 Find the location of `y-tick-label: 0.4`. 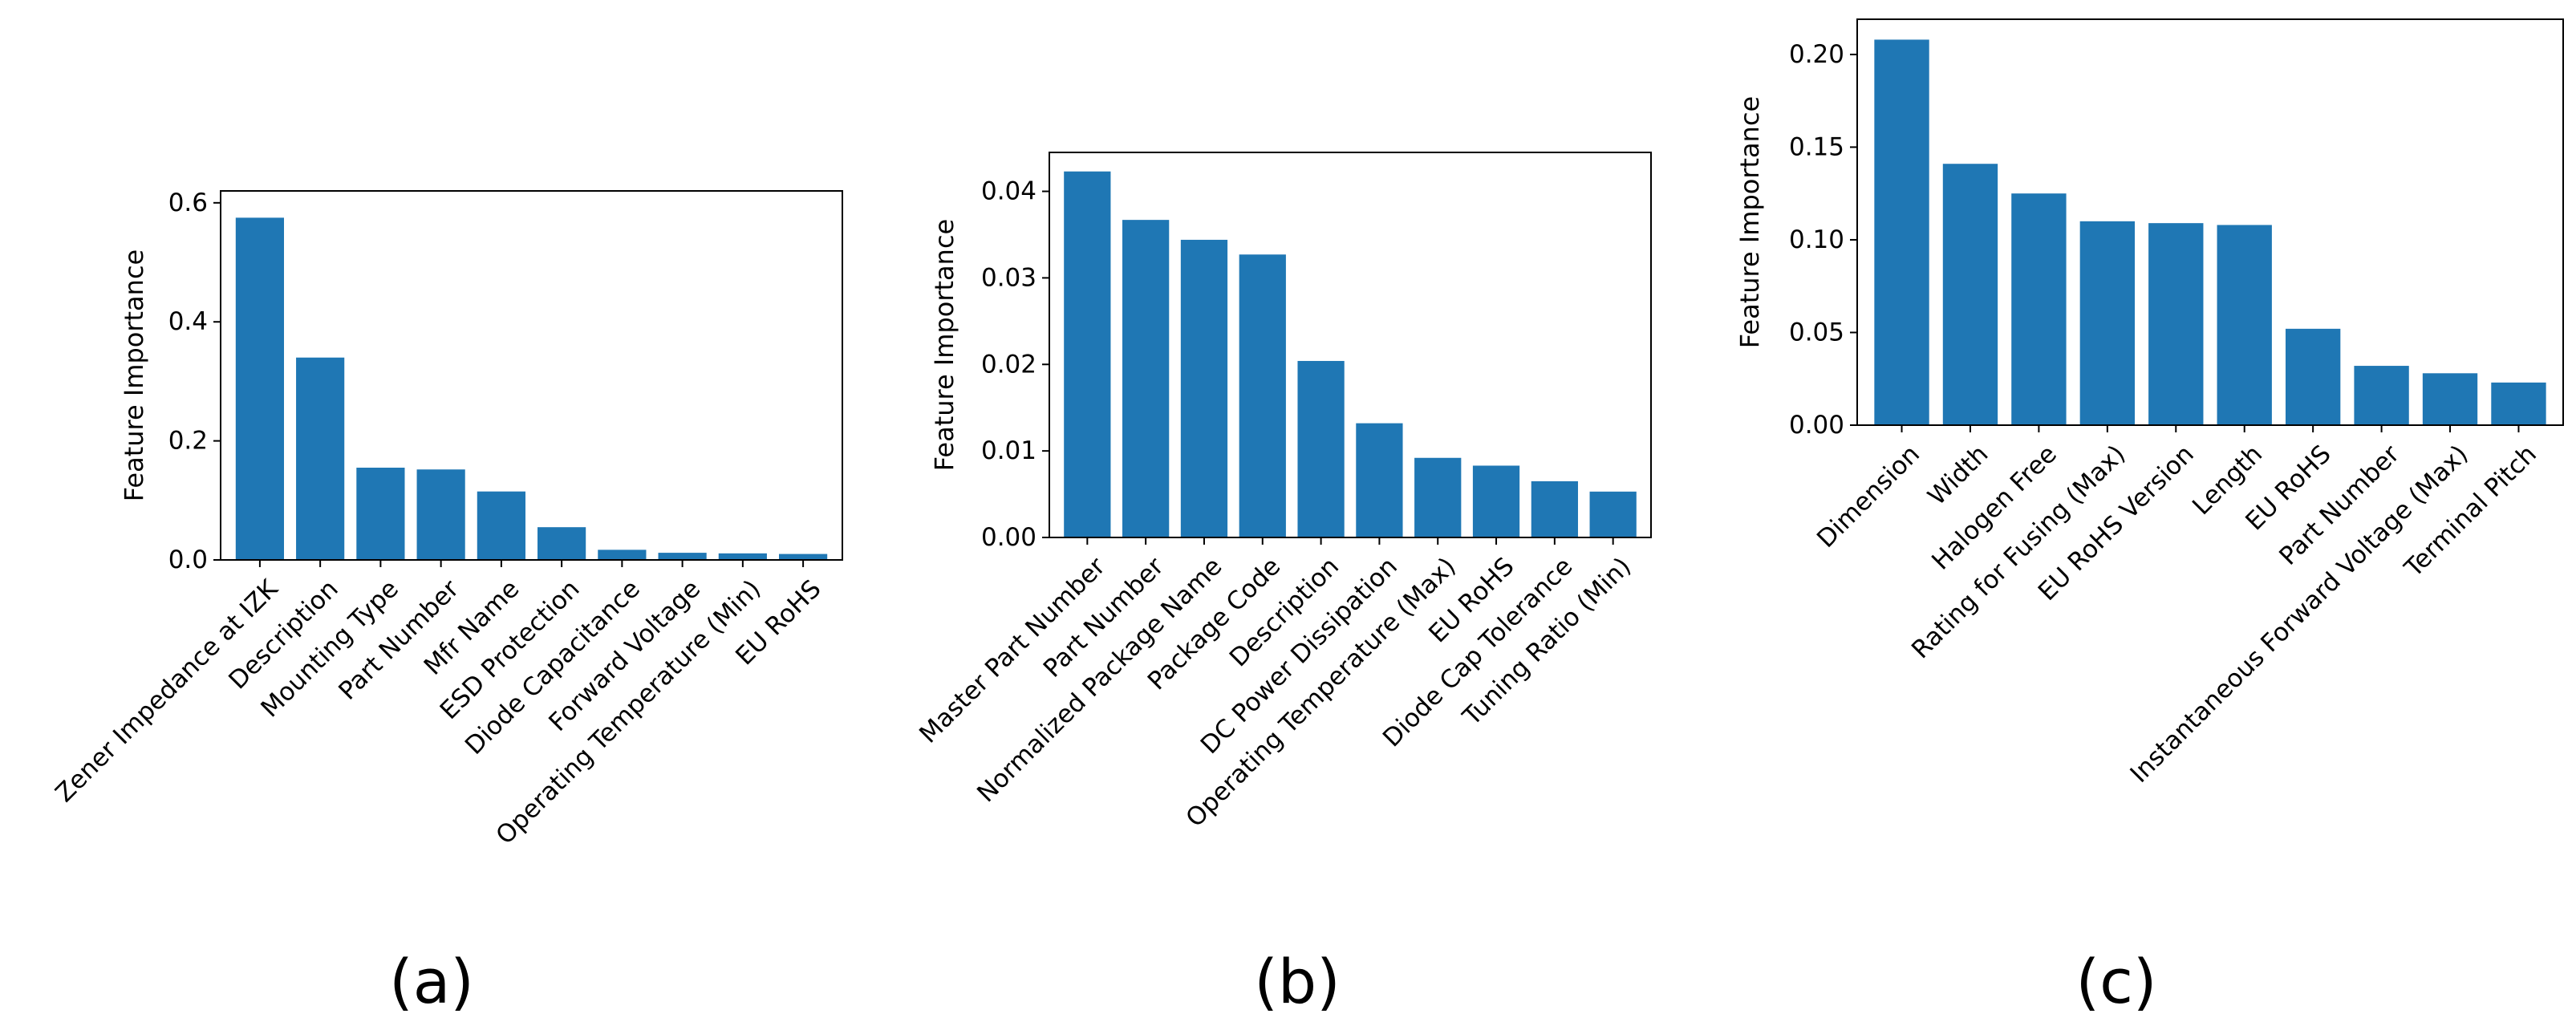

y-tick-label: 0.4 is located at coordinates (188, 322).